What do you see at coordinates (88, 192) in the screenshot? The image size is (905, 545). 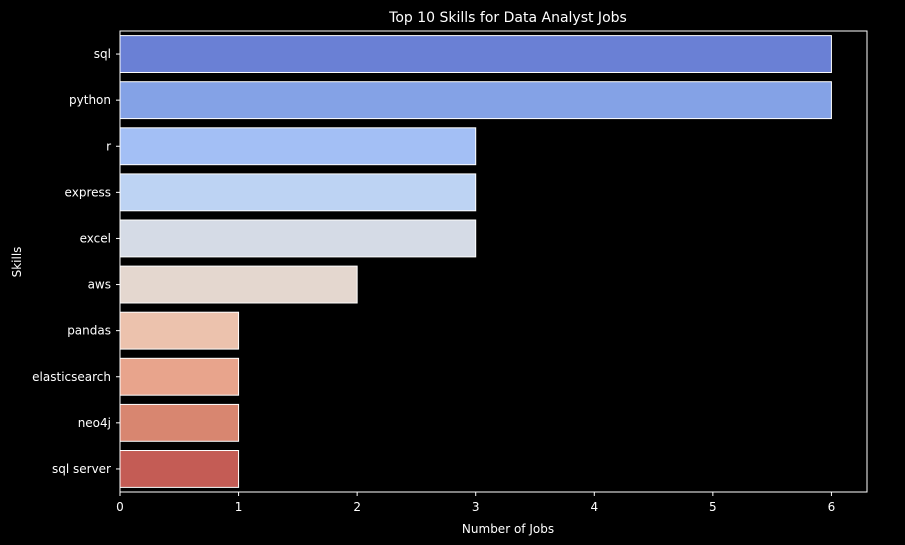 I see `y-tick-label: express` at bounding box center [88, 192].